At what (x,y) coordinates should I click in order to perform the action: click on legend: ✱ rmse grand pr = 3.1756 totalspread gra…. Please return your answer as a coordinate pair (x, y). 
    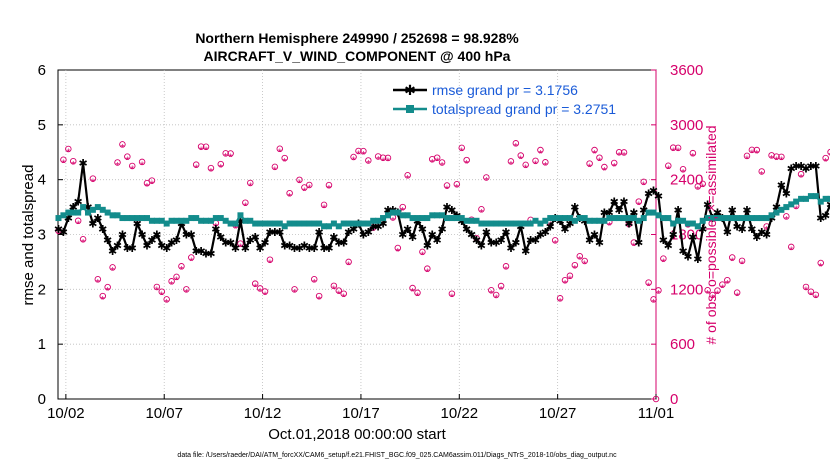
    Looking at the image, I should click on (504, 99).